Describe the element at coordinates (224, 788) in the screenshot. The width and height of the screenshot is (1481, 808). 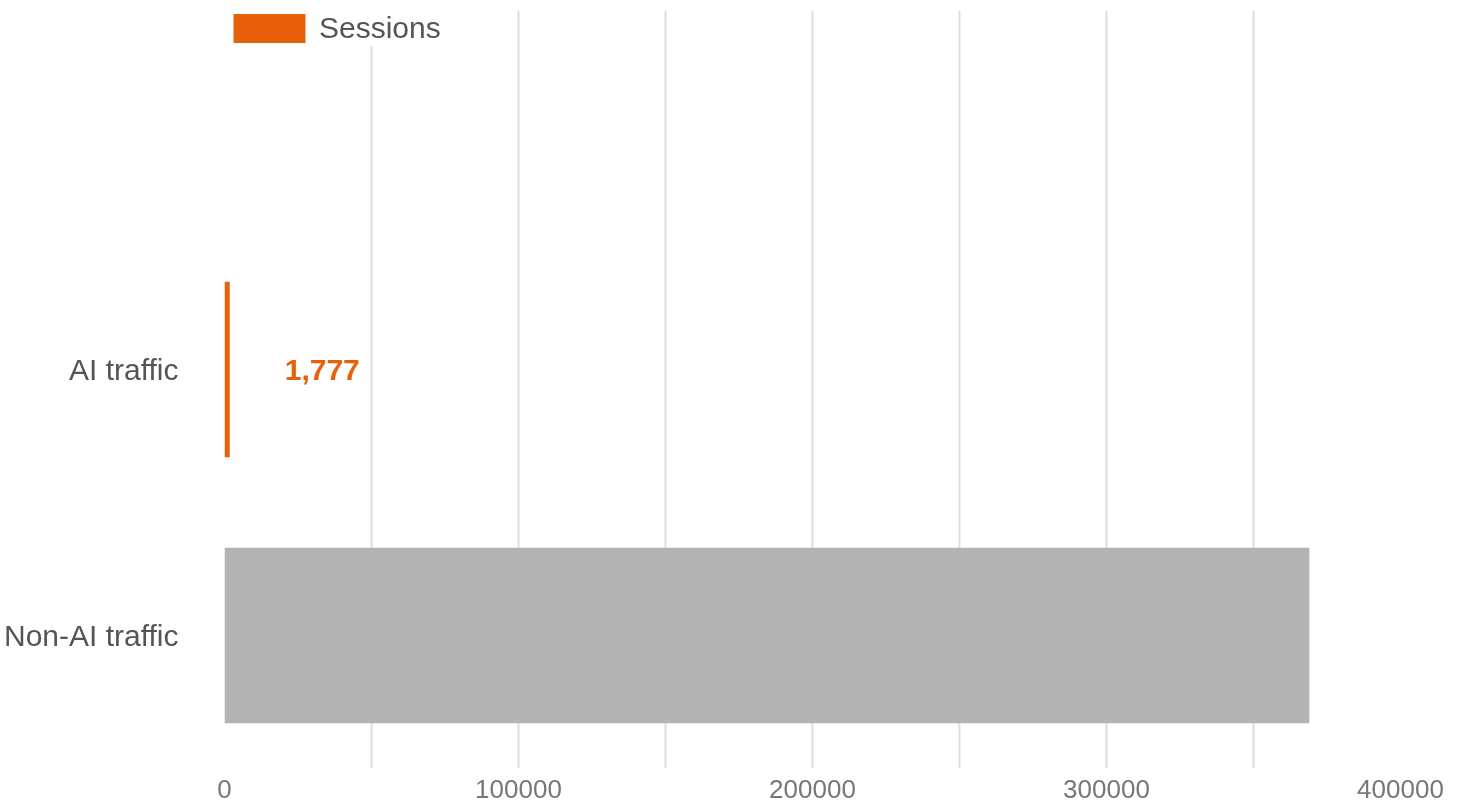
I see `x-tick-label: 0` at that location.